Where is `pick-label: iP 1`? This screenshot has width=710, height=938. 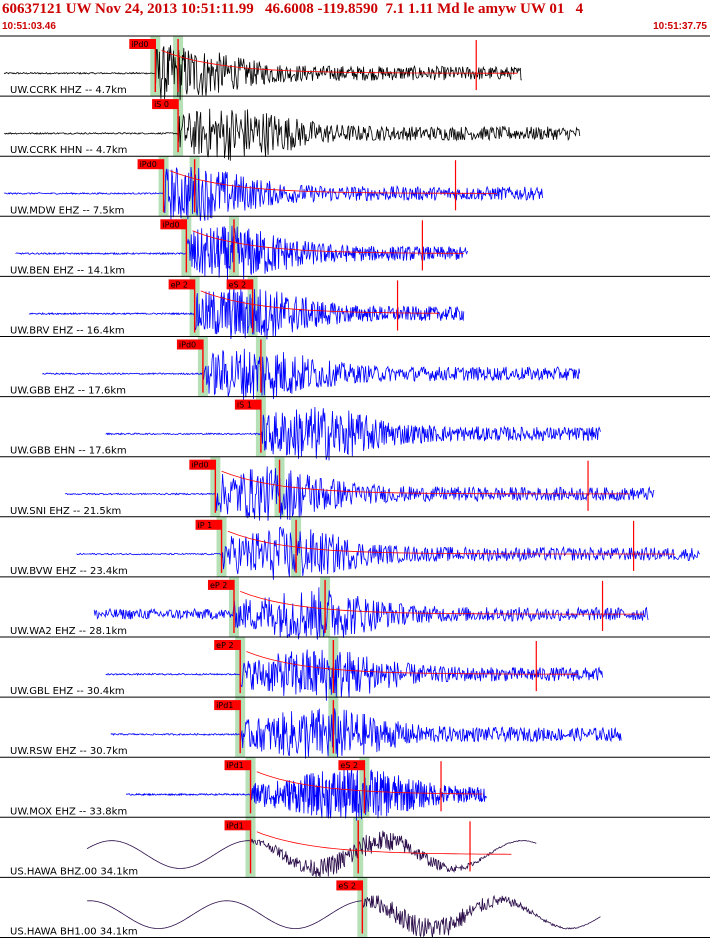 pick-label: iP 1 is located at coordinates (205, 525).